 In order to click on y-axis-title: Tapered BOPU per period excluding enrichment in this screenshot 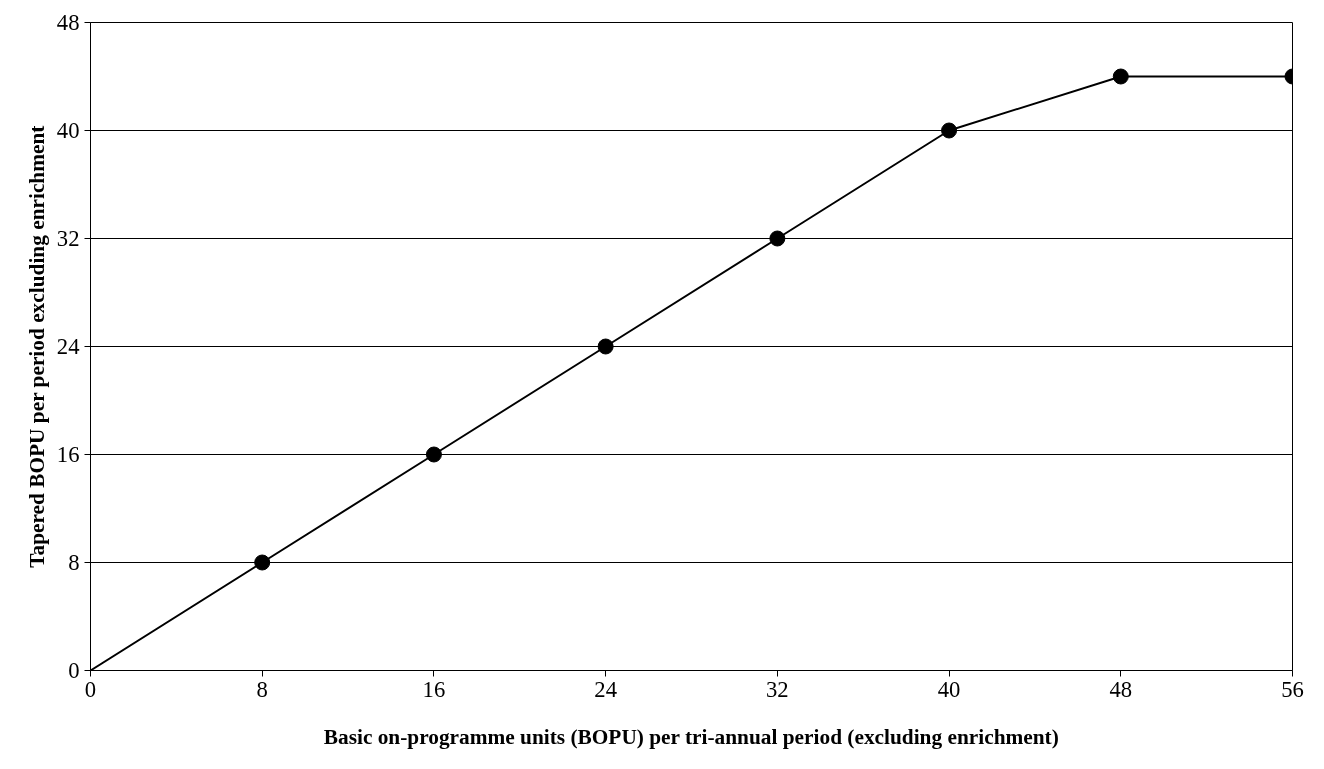, I will do `click(36, 346)`.